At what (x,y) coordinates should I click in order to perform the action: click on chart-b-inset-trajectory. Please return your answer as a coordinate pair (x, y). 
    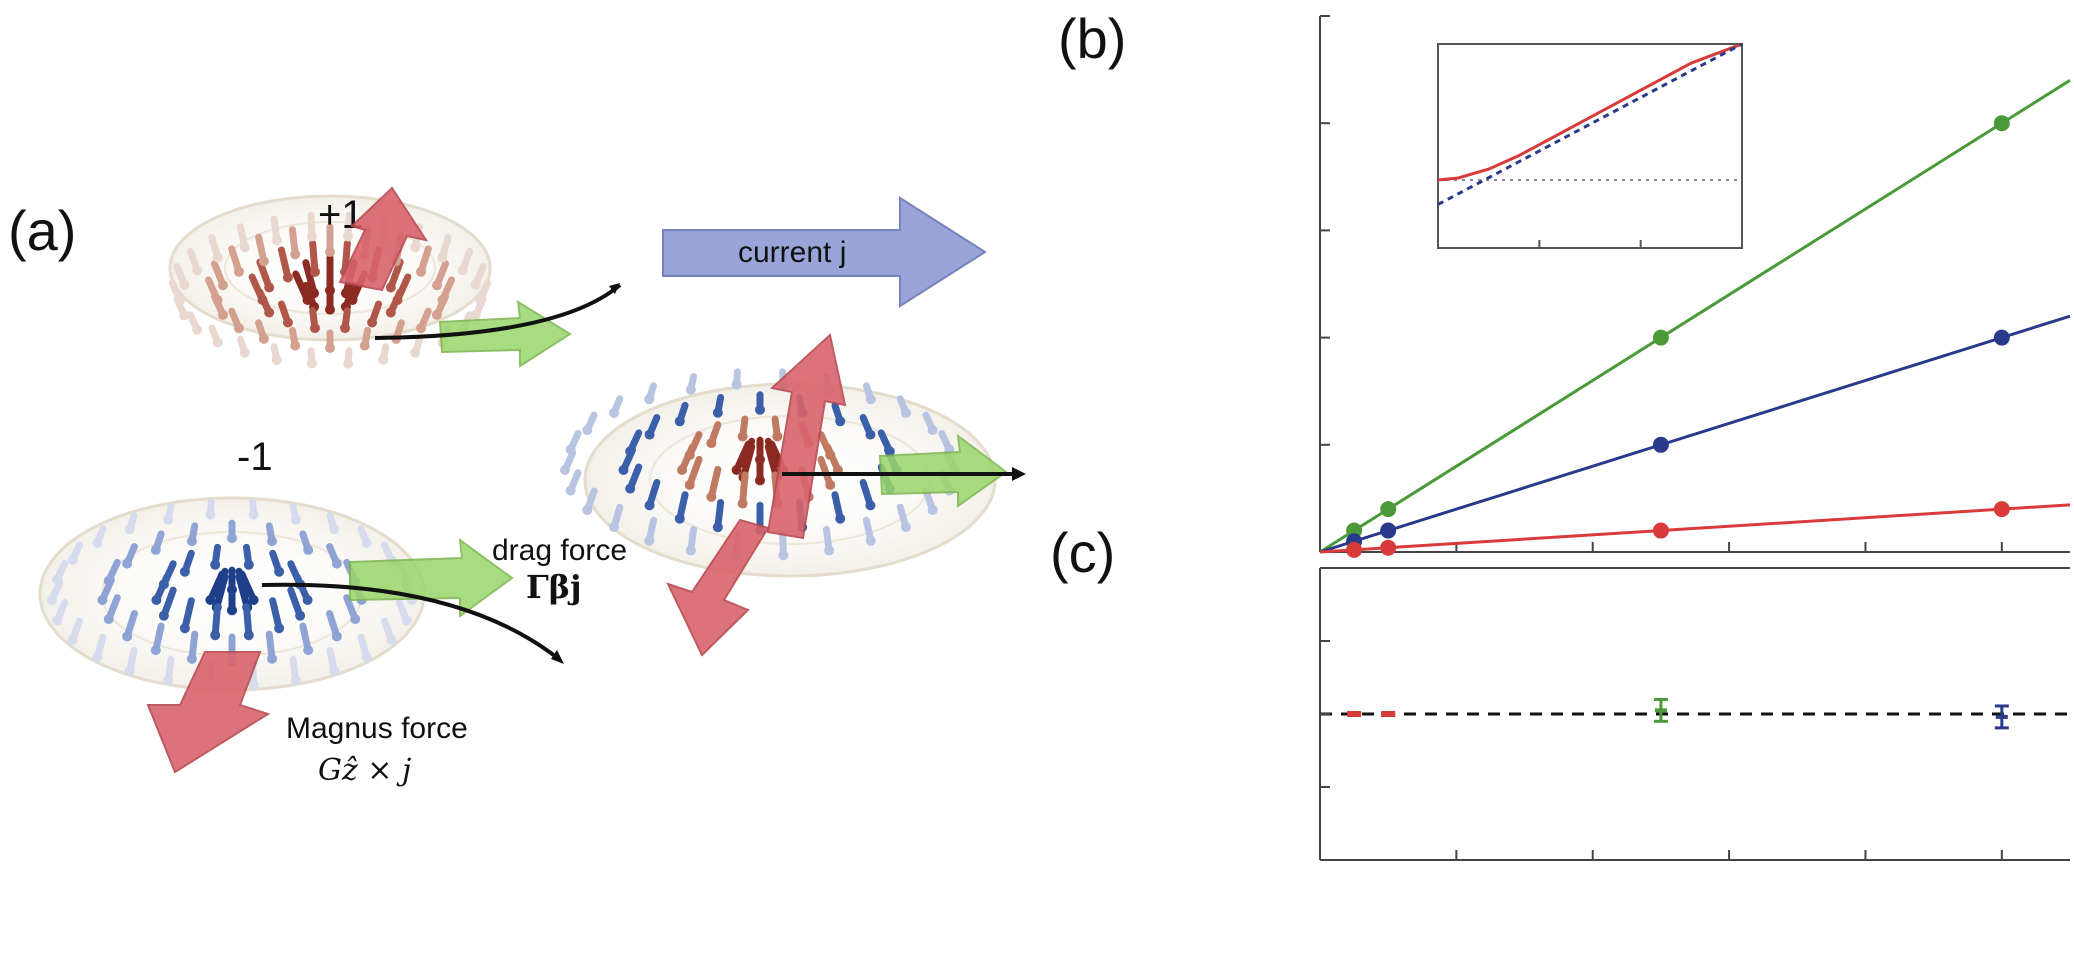
    Looking at the image, I should click on (1590, 145).